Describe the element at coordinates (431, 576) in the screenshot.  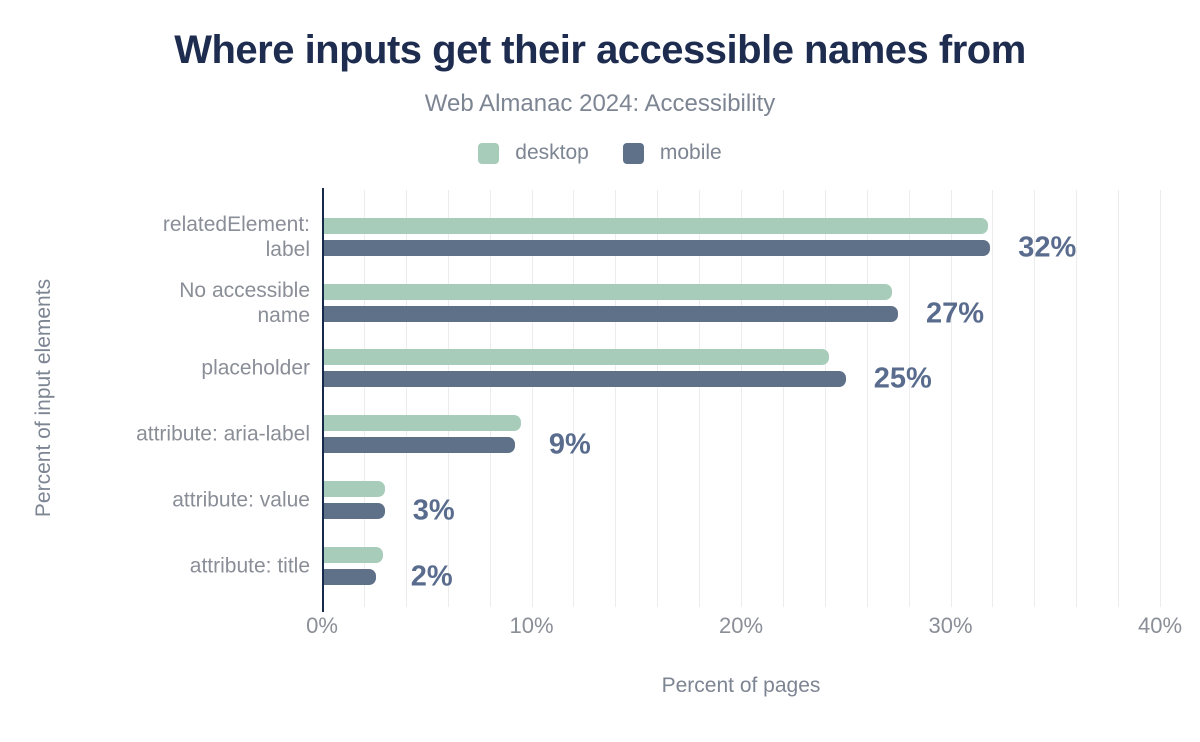
I see `value-label: 2%` at that location.